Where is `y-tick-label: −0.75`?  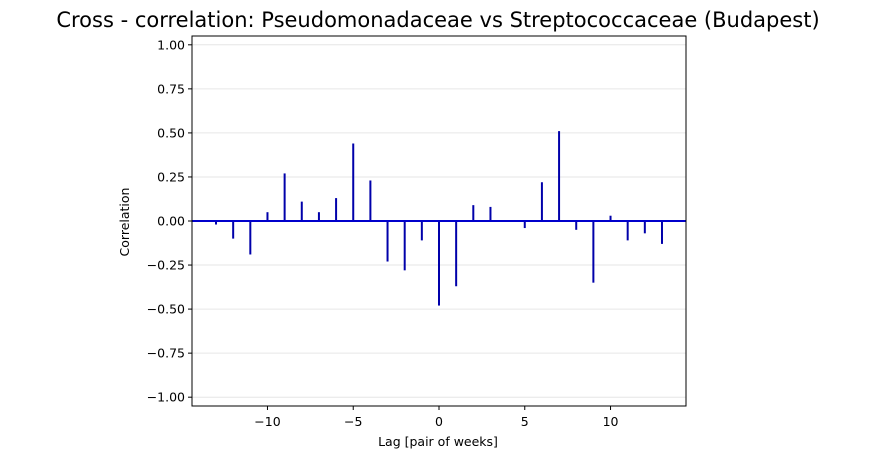 y-tick-label: −0.75 is located at coordinates (166, 353).